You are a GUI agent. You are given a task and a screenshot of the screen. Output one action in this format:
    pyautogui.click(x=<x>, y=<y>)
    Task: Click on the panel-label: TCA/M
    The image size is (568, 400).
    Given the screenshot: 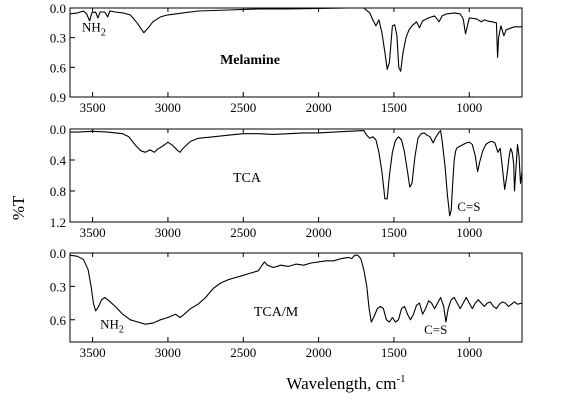 What is the action you would take?
    pyautogui.click(x=276, y=312)
    